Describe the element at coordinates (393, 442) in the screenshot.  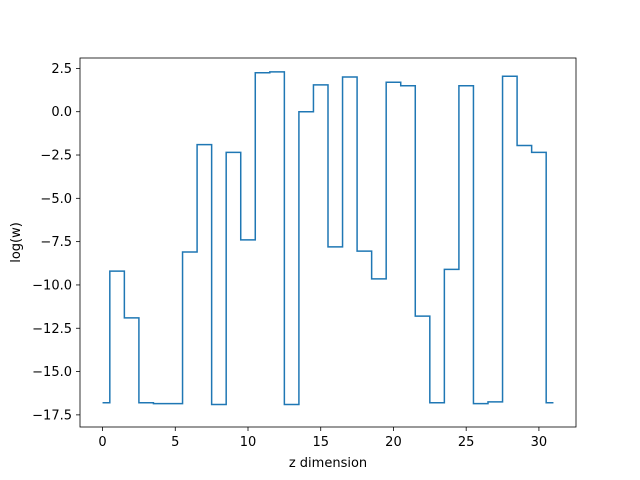
I see `x-tick-label: 20` at that location.